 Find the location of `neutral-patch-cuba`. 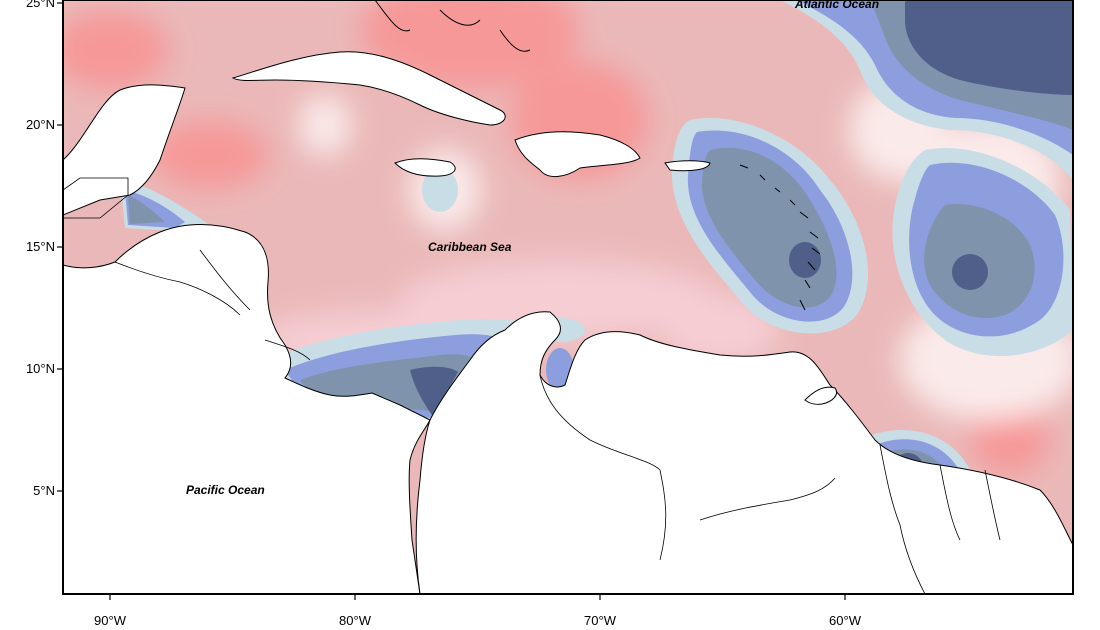

neutral-patch-cuba is located at coordinates (325, 125).